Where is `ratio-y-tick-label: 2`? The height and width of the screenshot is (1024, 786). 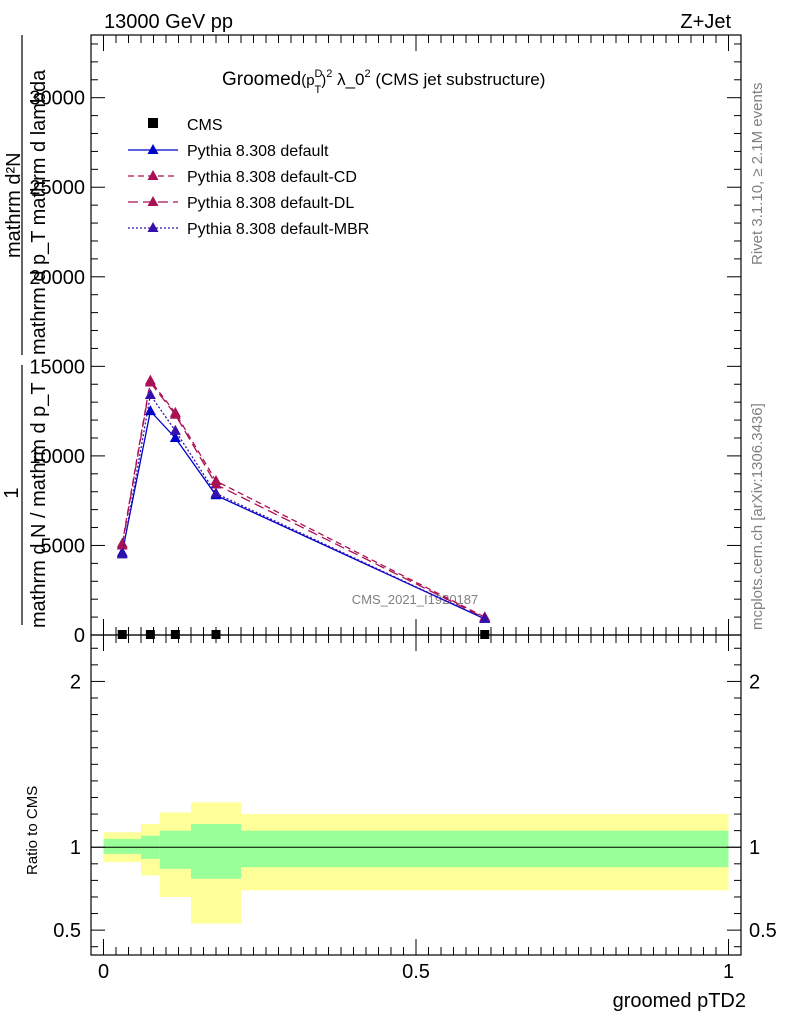 ratio-y-tick-label: 2 is located at coordinates (75, 682).